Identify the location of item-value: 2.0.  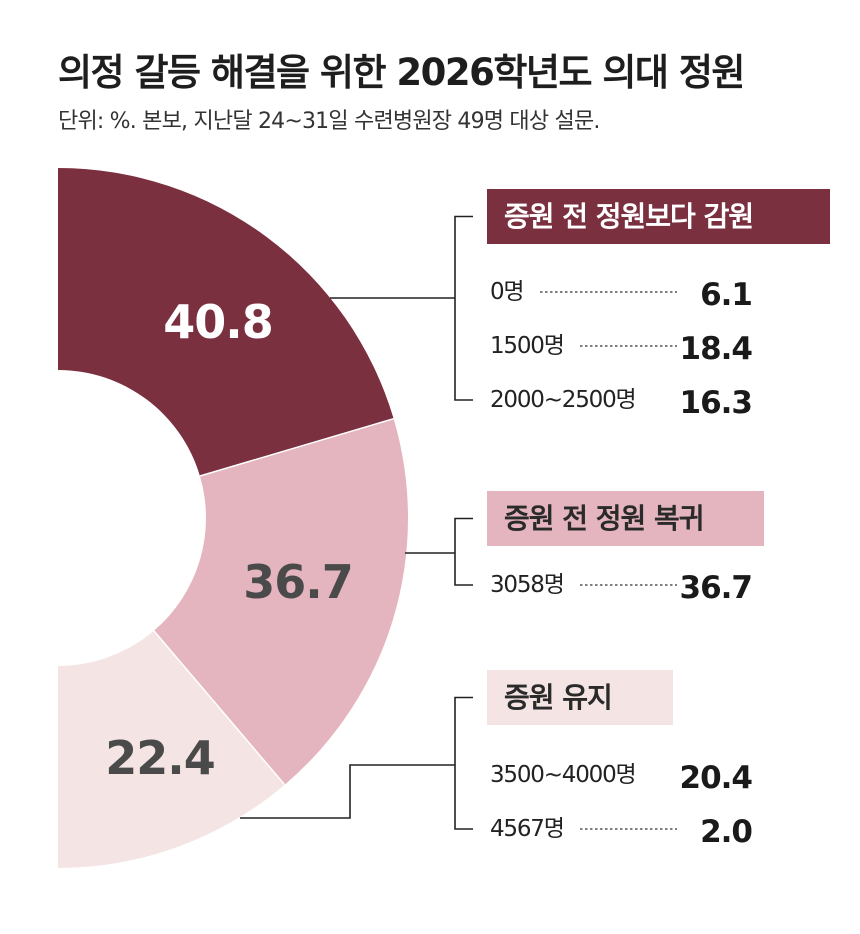
(726, 832).